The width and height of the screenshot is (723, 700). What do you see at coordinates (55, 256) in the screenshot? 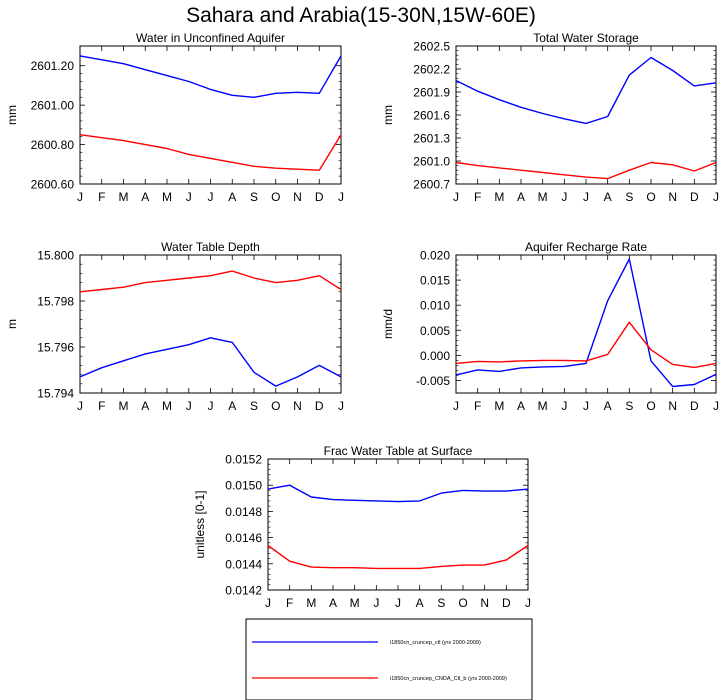
I see `y-tick-label: 15.800` at bounding box center [55, 256].